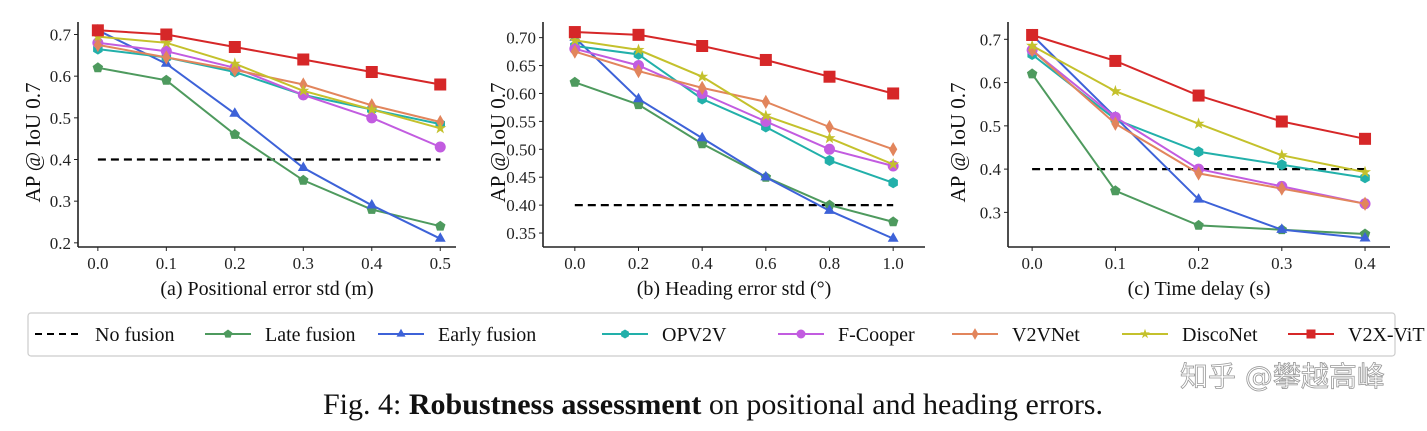 This screenshot has width=1427, height=431. I want to click on y-tick-label: 0.70, so click(521, 38).